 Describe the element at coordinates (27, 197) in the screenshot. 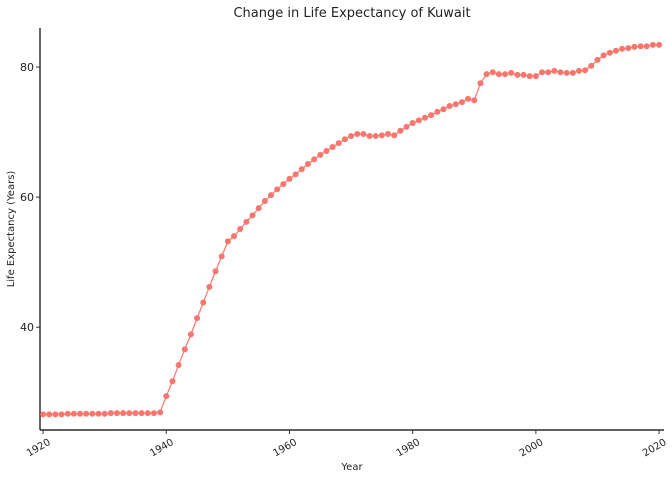

I see `y-tick-label: 60` at that location.